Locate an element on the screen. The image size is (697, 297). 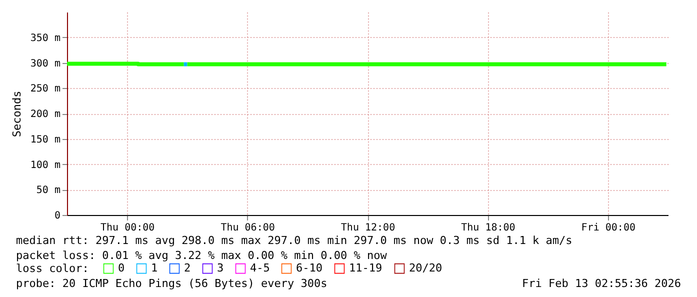
text: packet loss: 0.01 % avg 3.22 % max 0.00 % min 0.00 % now is located at coordinates (202, 255).